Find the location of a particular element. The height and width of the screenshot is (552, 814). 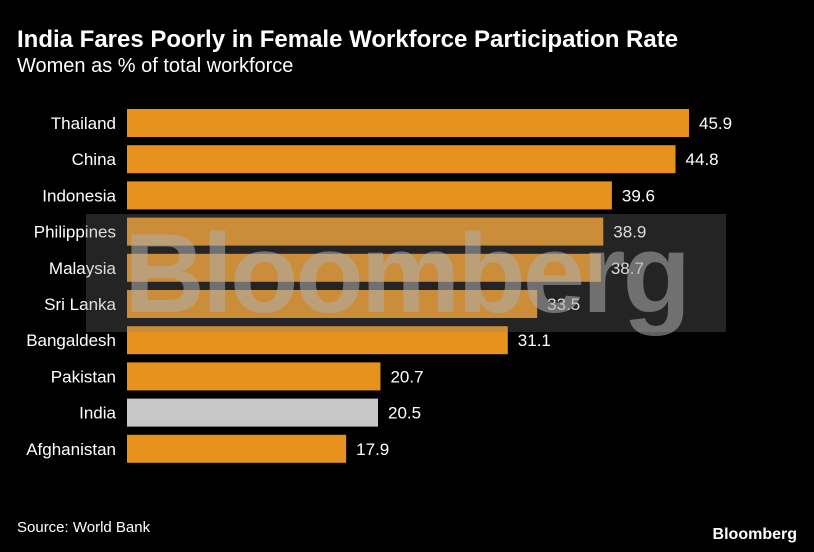

value-label: 39.6 is located at coordinates (638, 195).